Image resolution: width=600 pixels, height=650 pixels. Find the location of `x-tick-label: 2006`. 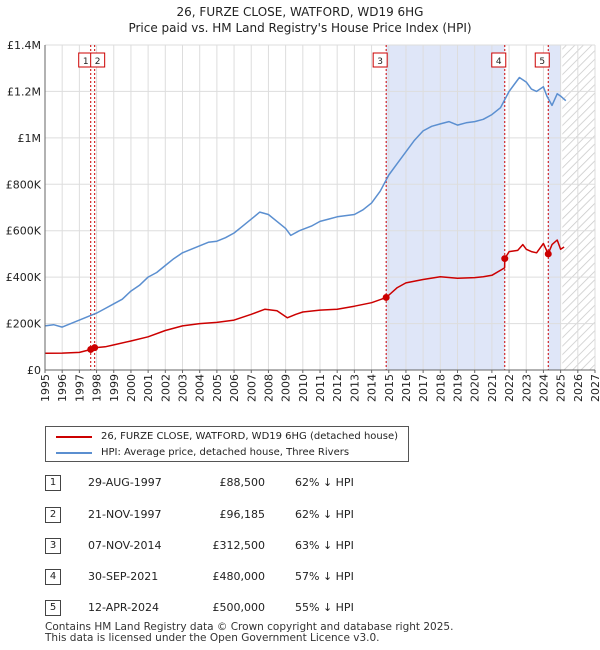

x-tick-label: 2006 is located at coordinates (234, 388).